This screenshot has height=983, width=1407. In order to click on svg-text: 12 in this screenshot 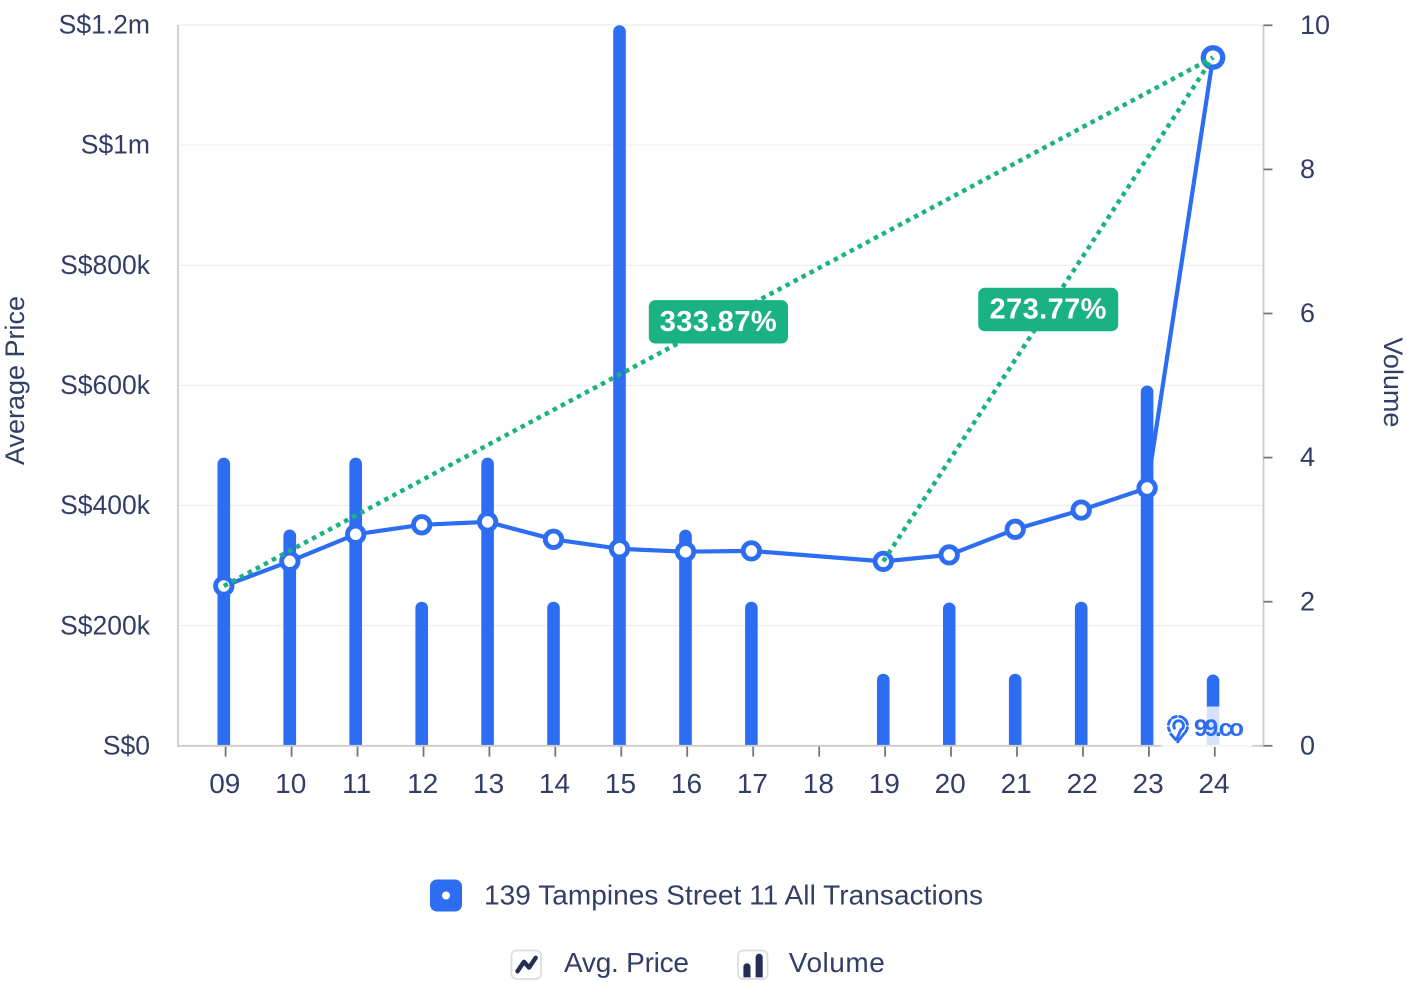, I will do `click(422, 783)`.